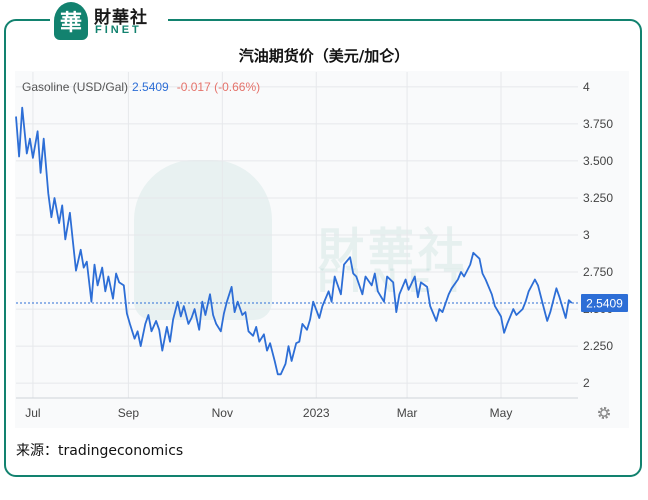 Image resolution: width=648 pixels, height=500 pixels. I want to click on brand-name-cn: 財華社, so click(121, 18).